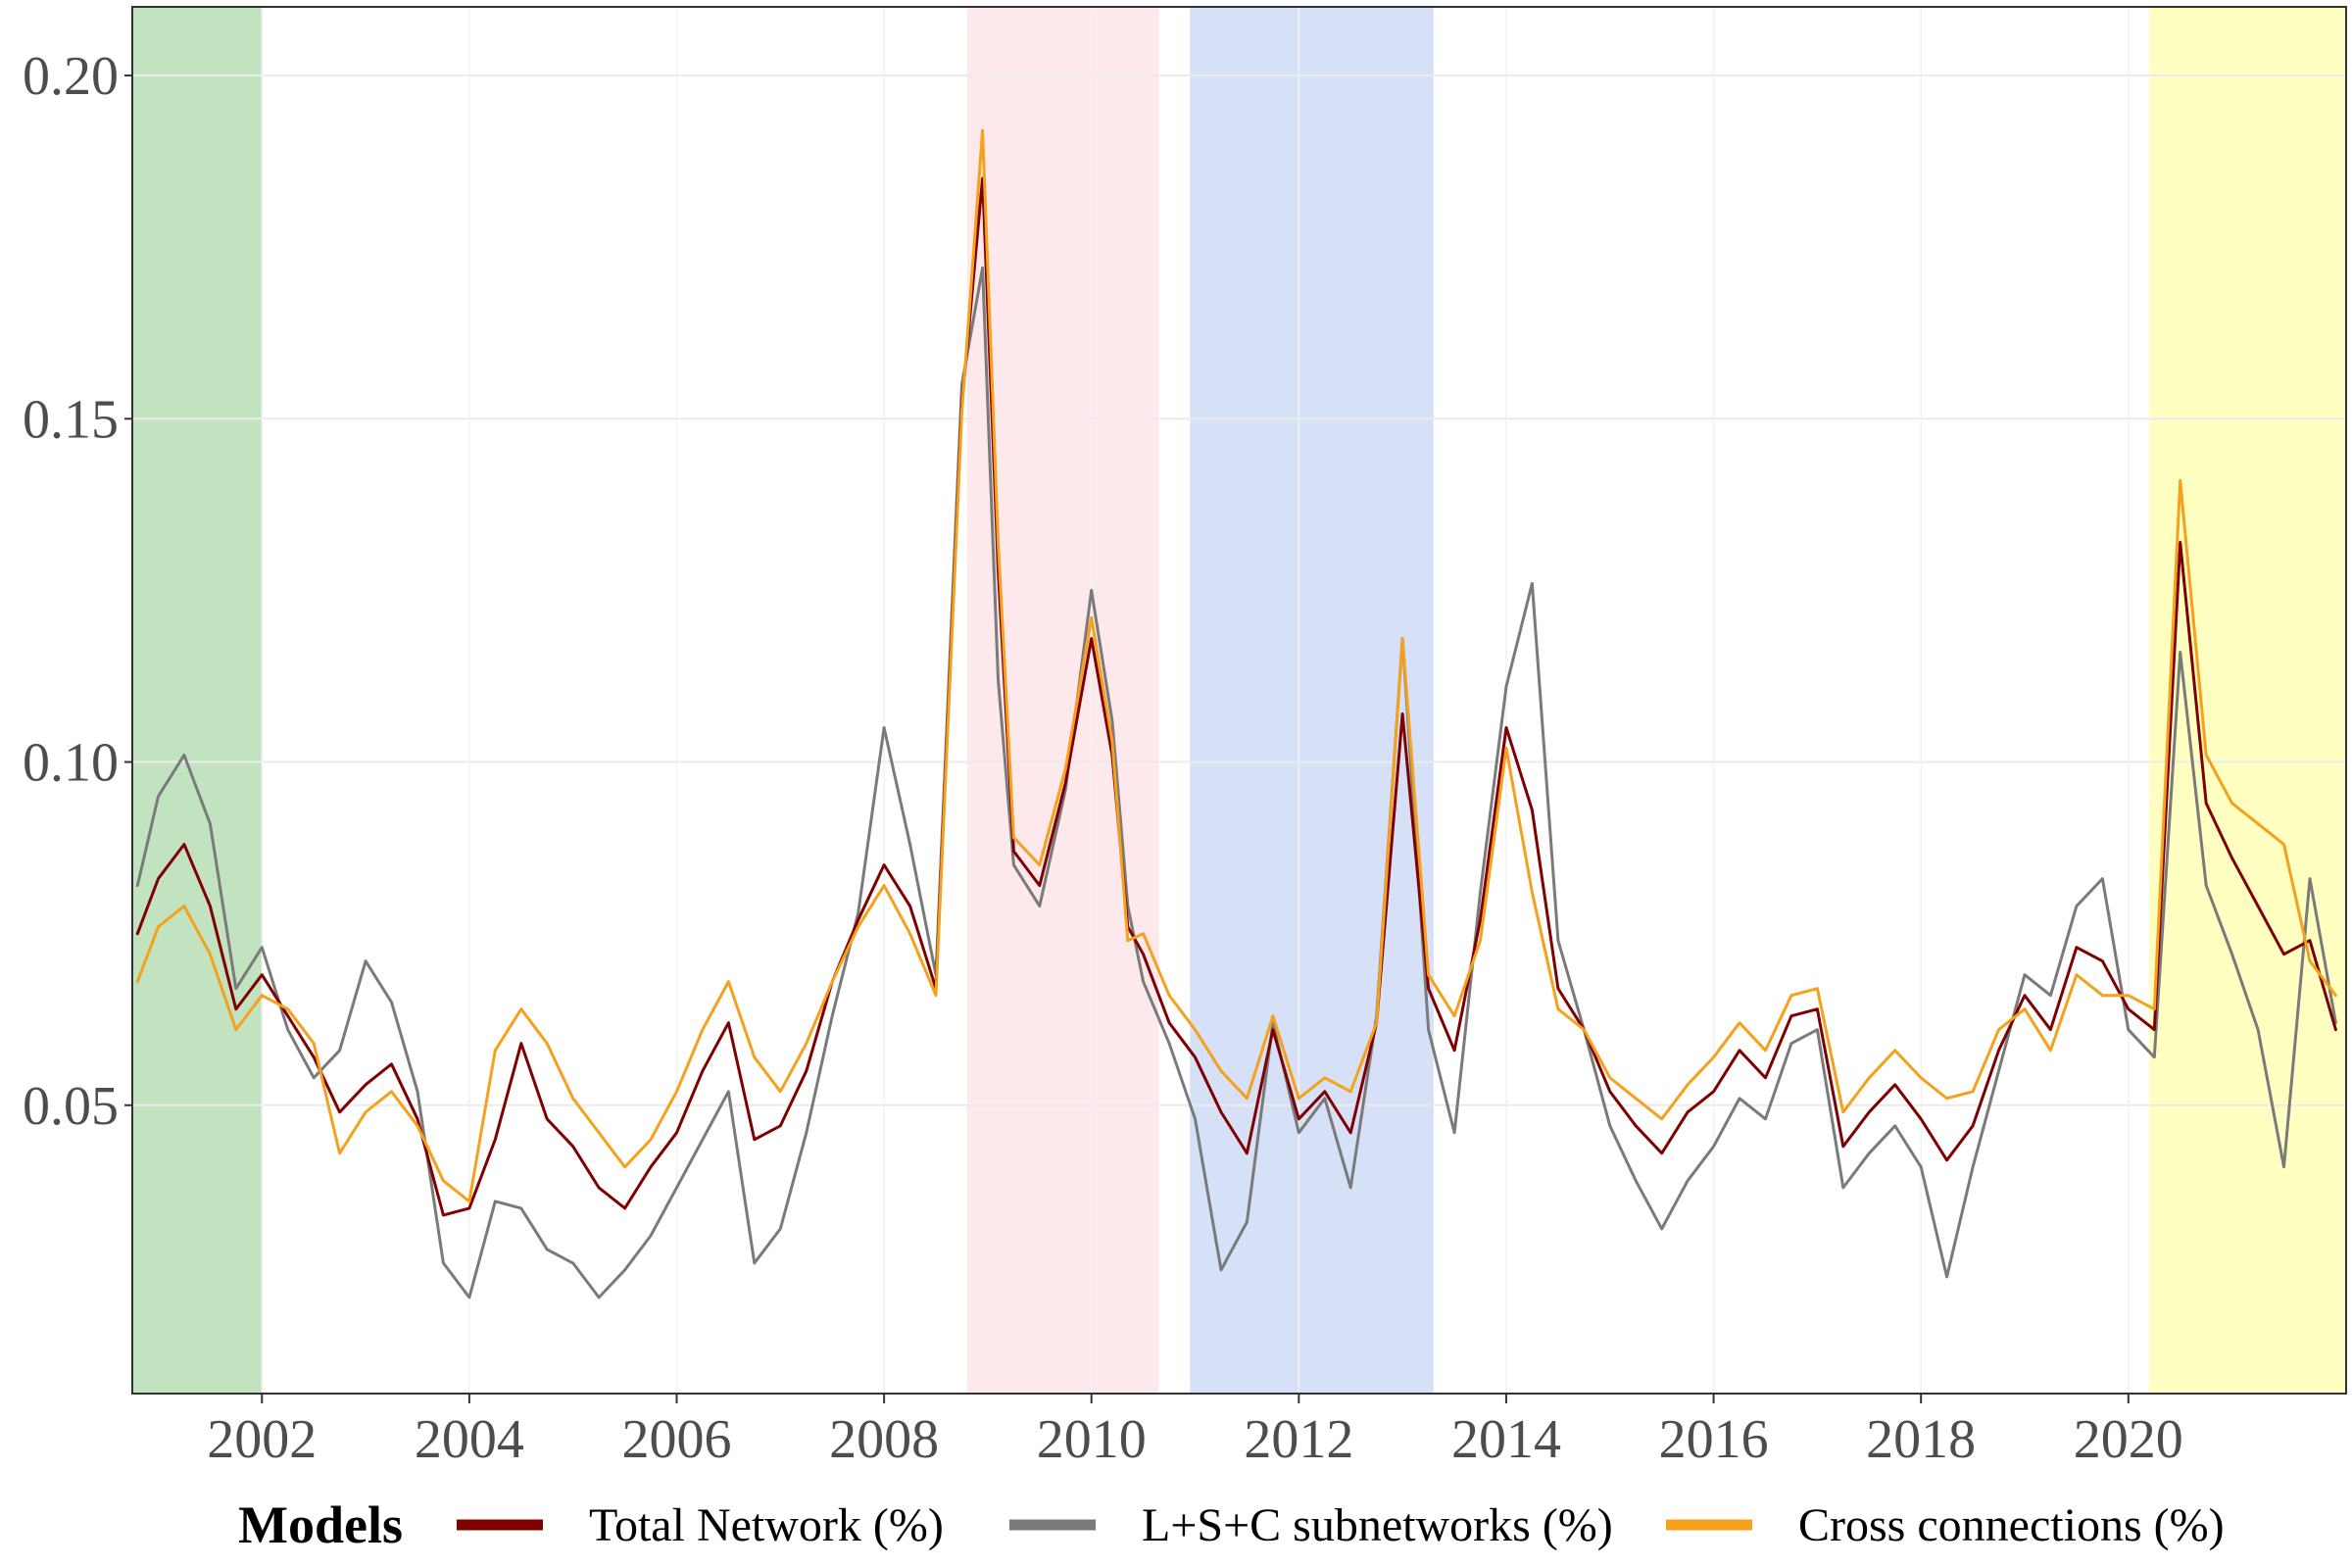 The image size is (2352, 1568). I want to click on legend-label-0: Total Network (%), so click(766, 1525).